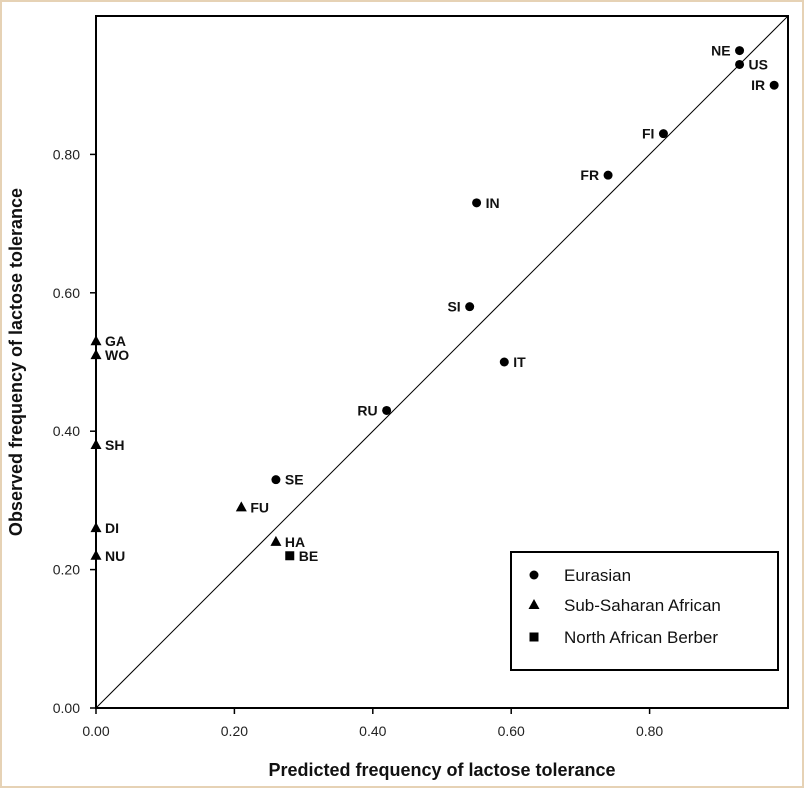  What do you see at coordinates (294, 480) in the screenshot?
I see `point-label: SE` at bounding box center [294, 480].